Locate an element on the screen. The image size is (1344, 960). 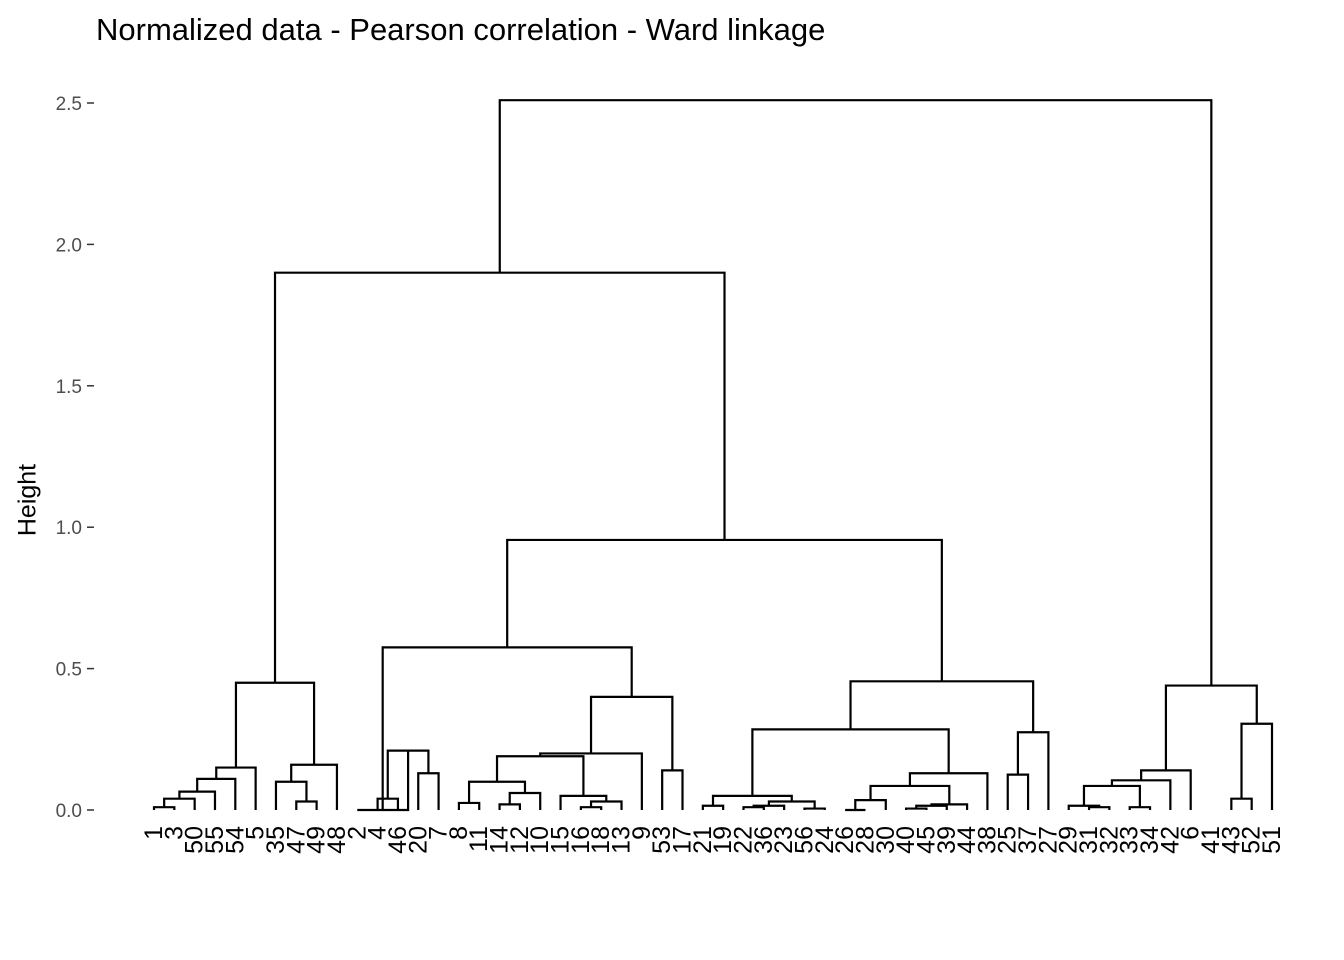
leaf-label: 29 is located at coordinates (1069, 840).